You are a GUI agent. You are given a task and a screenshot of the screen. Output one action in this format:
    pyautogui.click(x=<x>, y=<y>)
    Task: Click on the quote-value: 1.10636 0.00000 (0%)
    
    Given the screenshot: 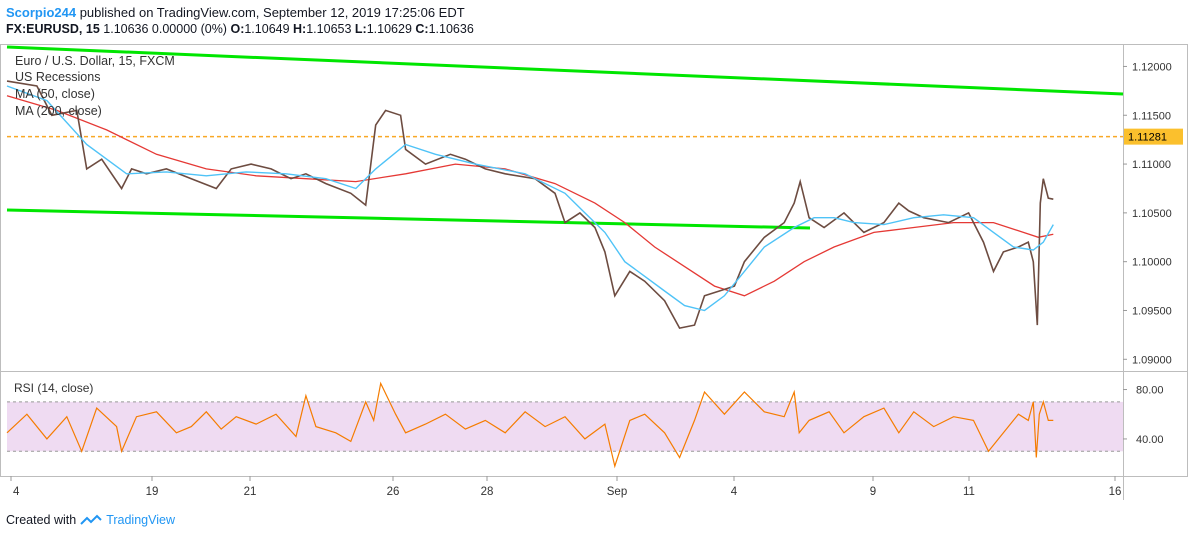 What is the action you would take?
    pyautogui.click(x=165, y=29)
    